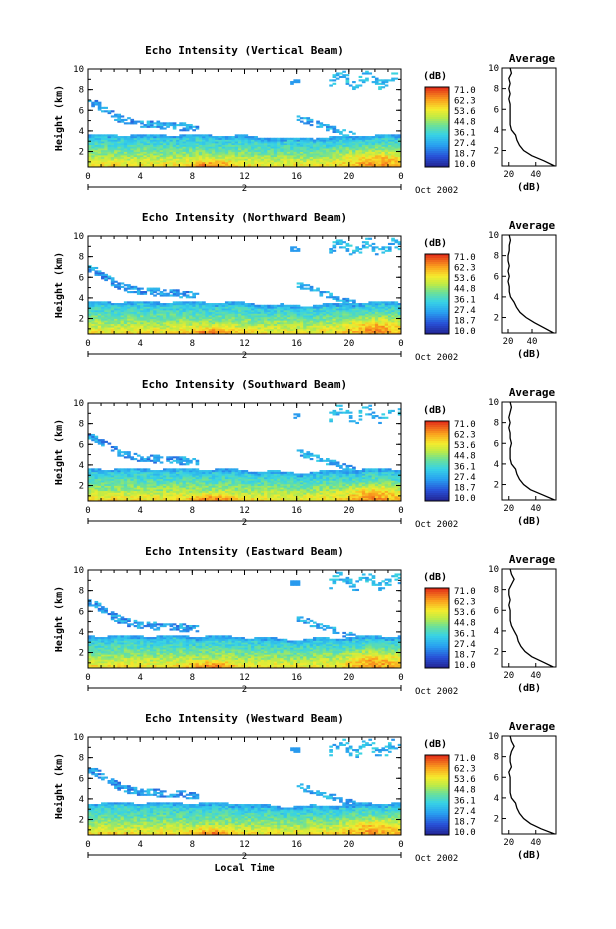  What do you see at coordinates (437, 150) in the screenshot?
I see `colorbar-segment` at bounding box center [437, 150].